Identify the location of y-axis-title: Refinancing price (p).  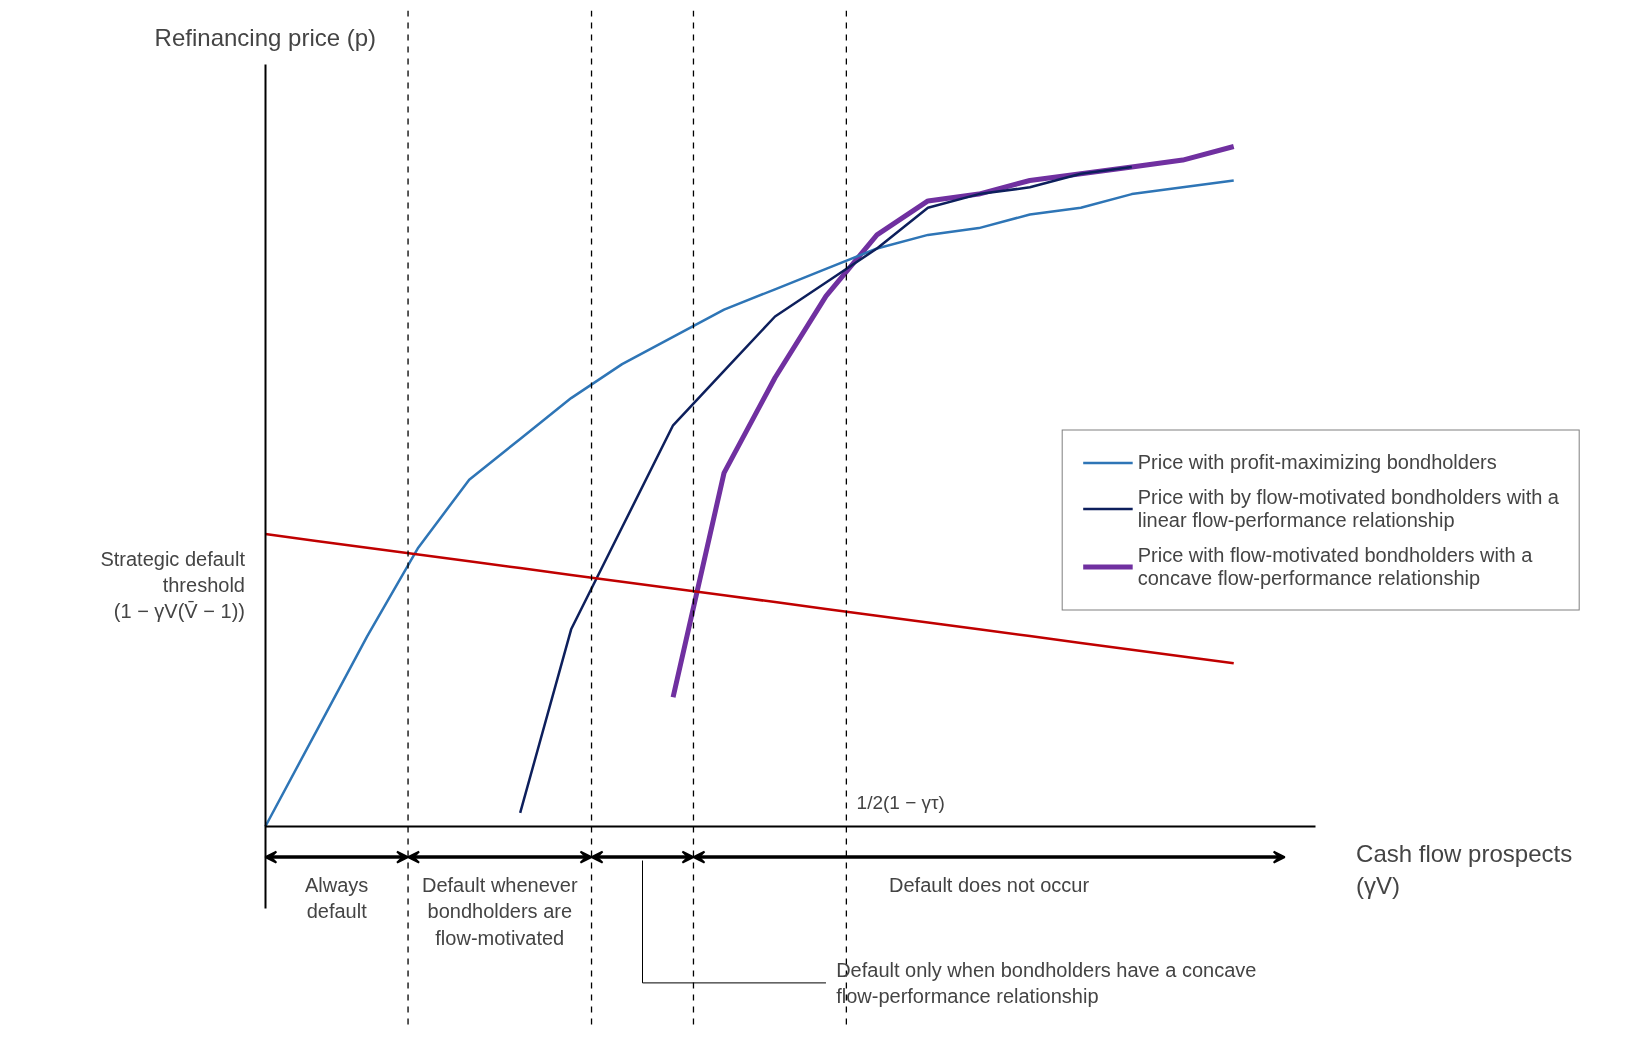
(265, 38).